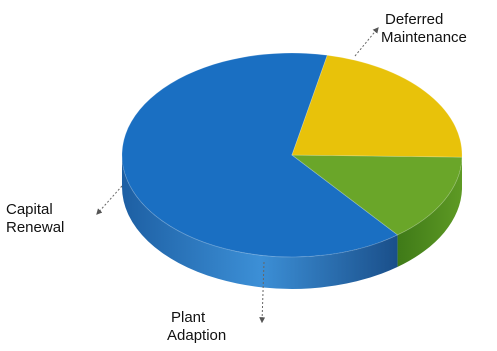  What do you see at coordinates (414, 19) in the screenshot?
I see `label-deferred-line1: Deferred` at bounding box center [414, 19].